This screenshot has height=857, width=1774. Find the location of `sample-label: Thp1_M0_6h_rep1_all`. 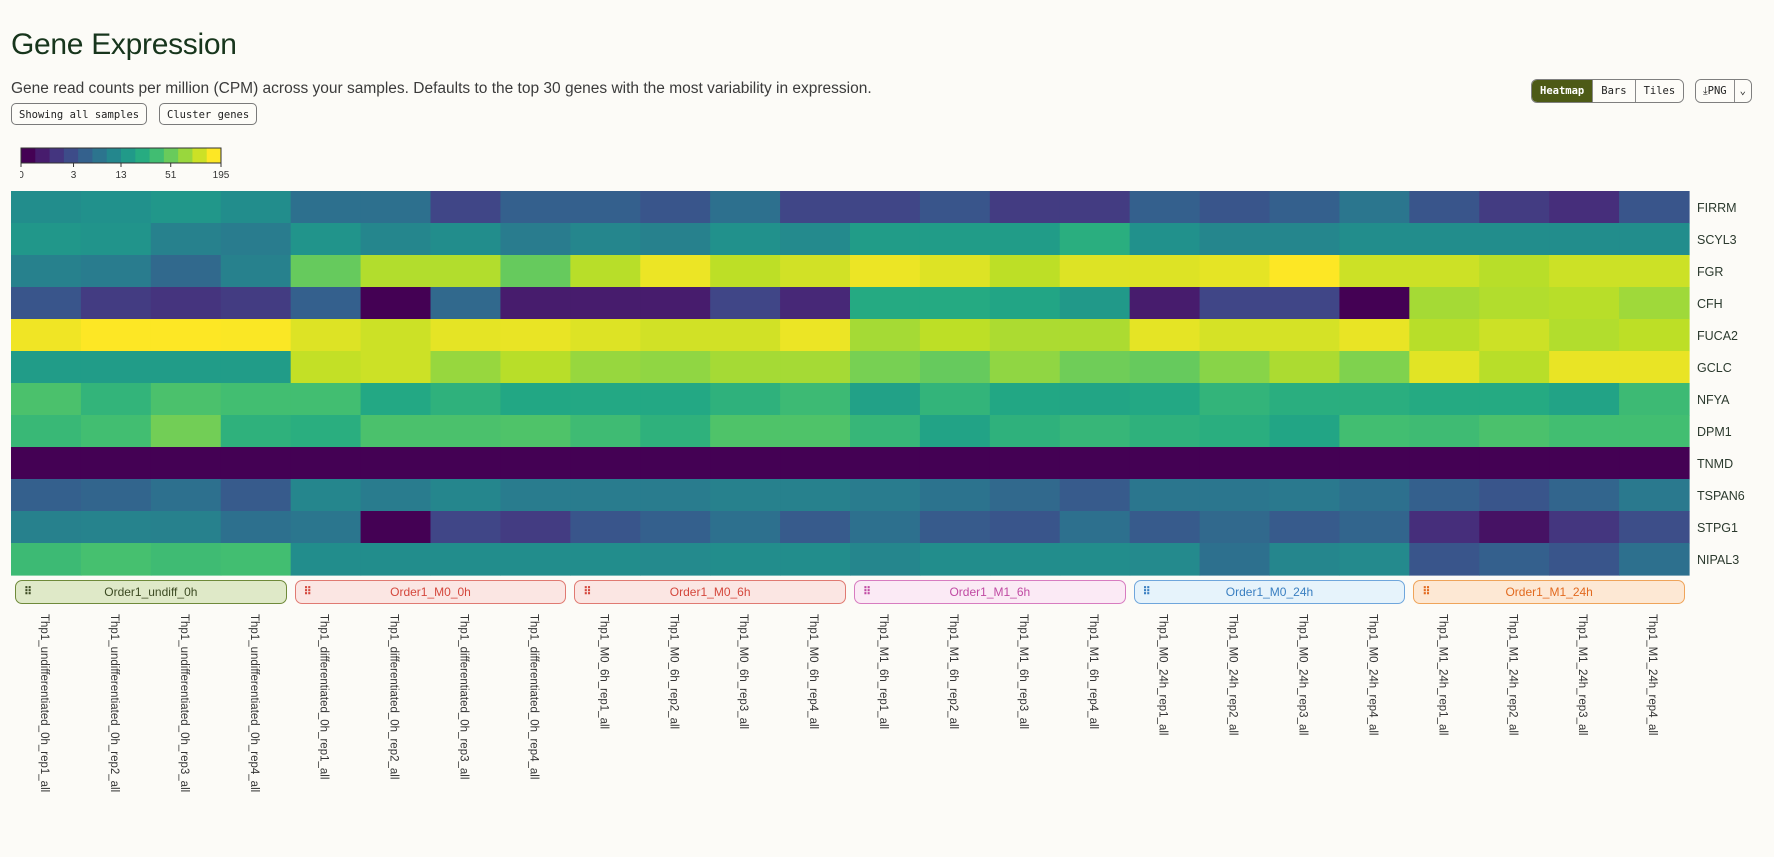

sample-label: Thp1_M0_6h_rep1_all is located at coordinates (603, 671).